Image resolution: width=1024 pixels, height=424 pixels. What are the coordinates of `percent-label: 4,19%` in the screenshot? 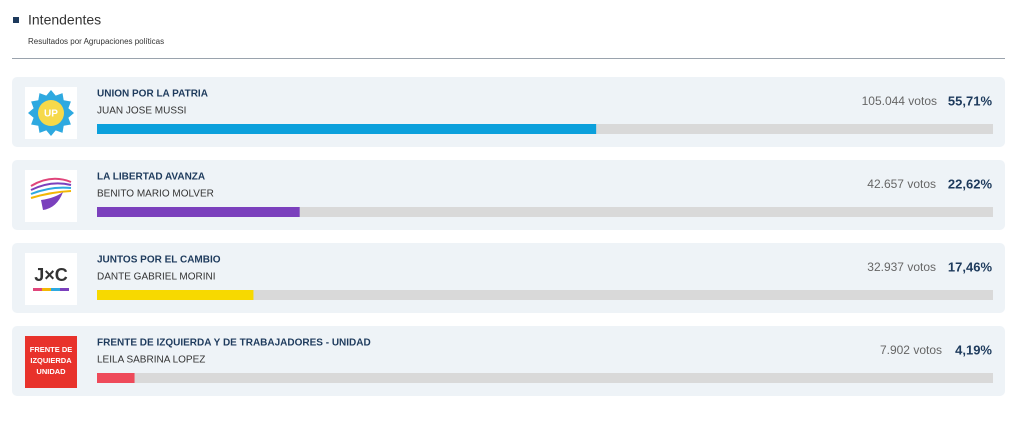 It's located at (973, 349).